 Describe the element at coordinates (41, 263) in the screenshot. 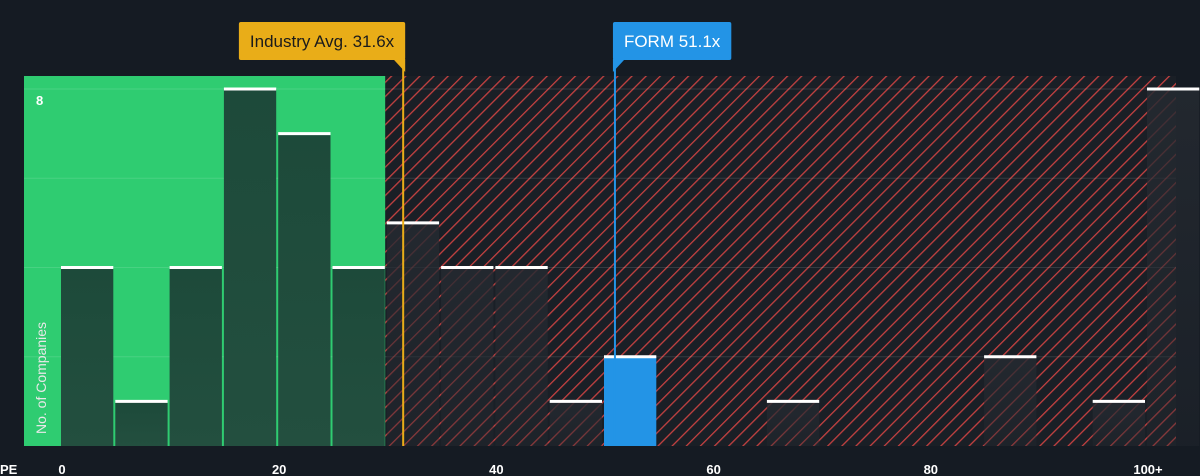

I see `y-axis: 8 No. of Companies` at that location.